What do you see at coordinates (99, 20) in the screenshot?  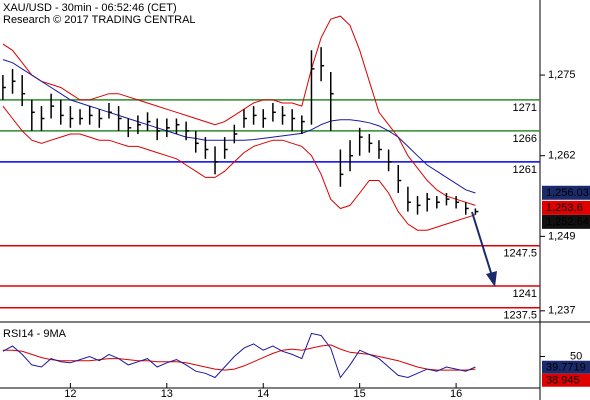 I see `chart-subtitle: Research © 2017 TRADING CENTRAL` at bounding box center [99, 20].